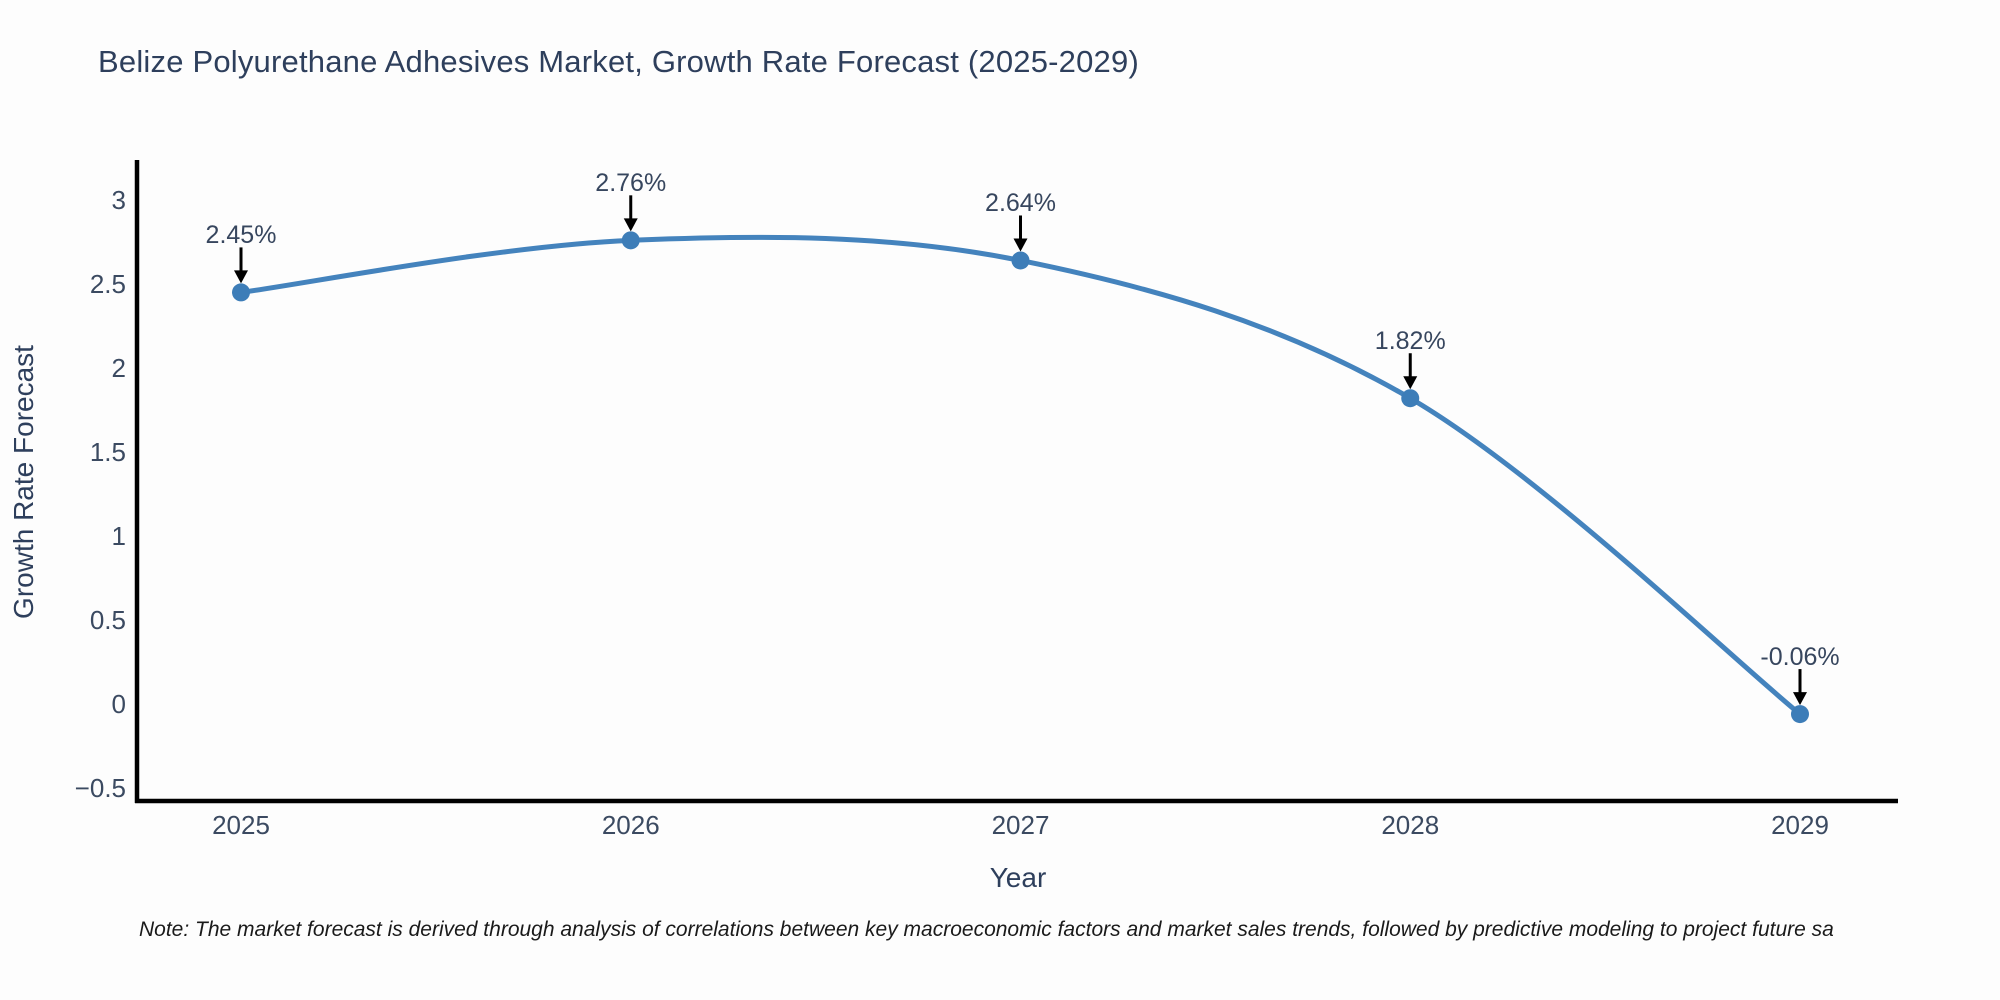 Image resolution: width=2000 pixels, height=1000 pixels. What do you see at coordinates (107, 452) in the screenshot?
I see `y-tick-label: 1.5` at bounding box center [107, 452].